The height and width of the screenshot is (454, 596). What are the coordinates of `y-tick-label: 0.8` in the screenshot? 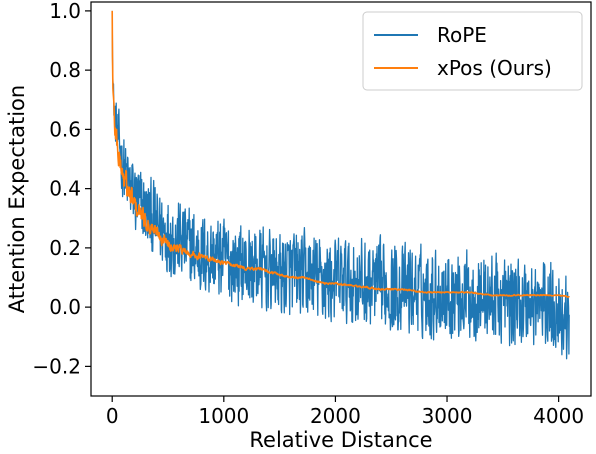 It's located at (65, 70).